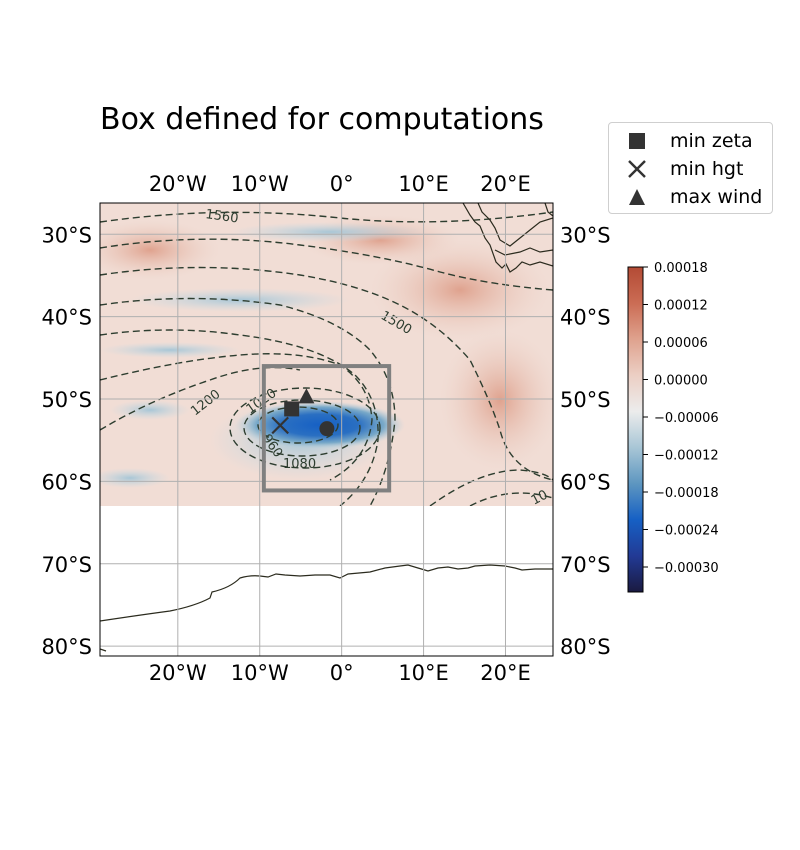 The height and width of the screenshot is (850, 800). I want to click on computation-box, so click(326, 428).